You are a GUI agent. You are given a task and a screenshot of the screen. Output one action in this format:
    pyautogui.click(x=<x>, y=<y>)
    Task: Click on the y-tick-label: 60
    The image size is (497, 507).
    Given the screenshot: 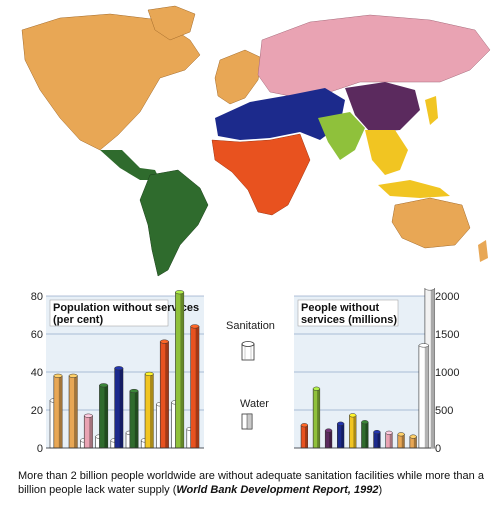 What is the action you would take?
    pyautogui.click(x=37, y=335)
    